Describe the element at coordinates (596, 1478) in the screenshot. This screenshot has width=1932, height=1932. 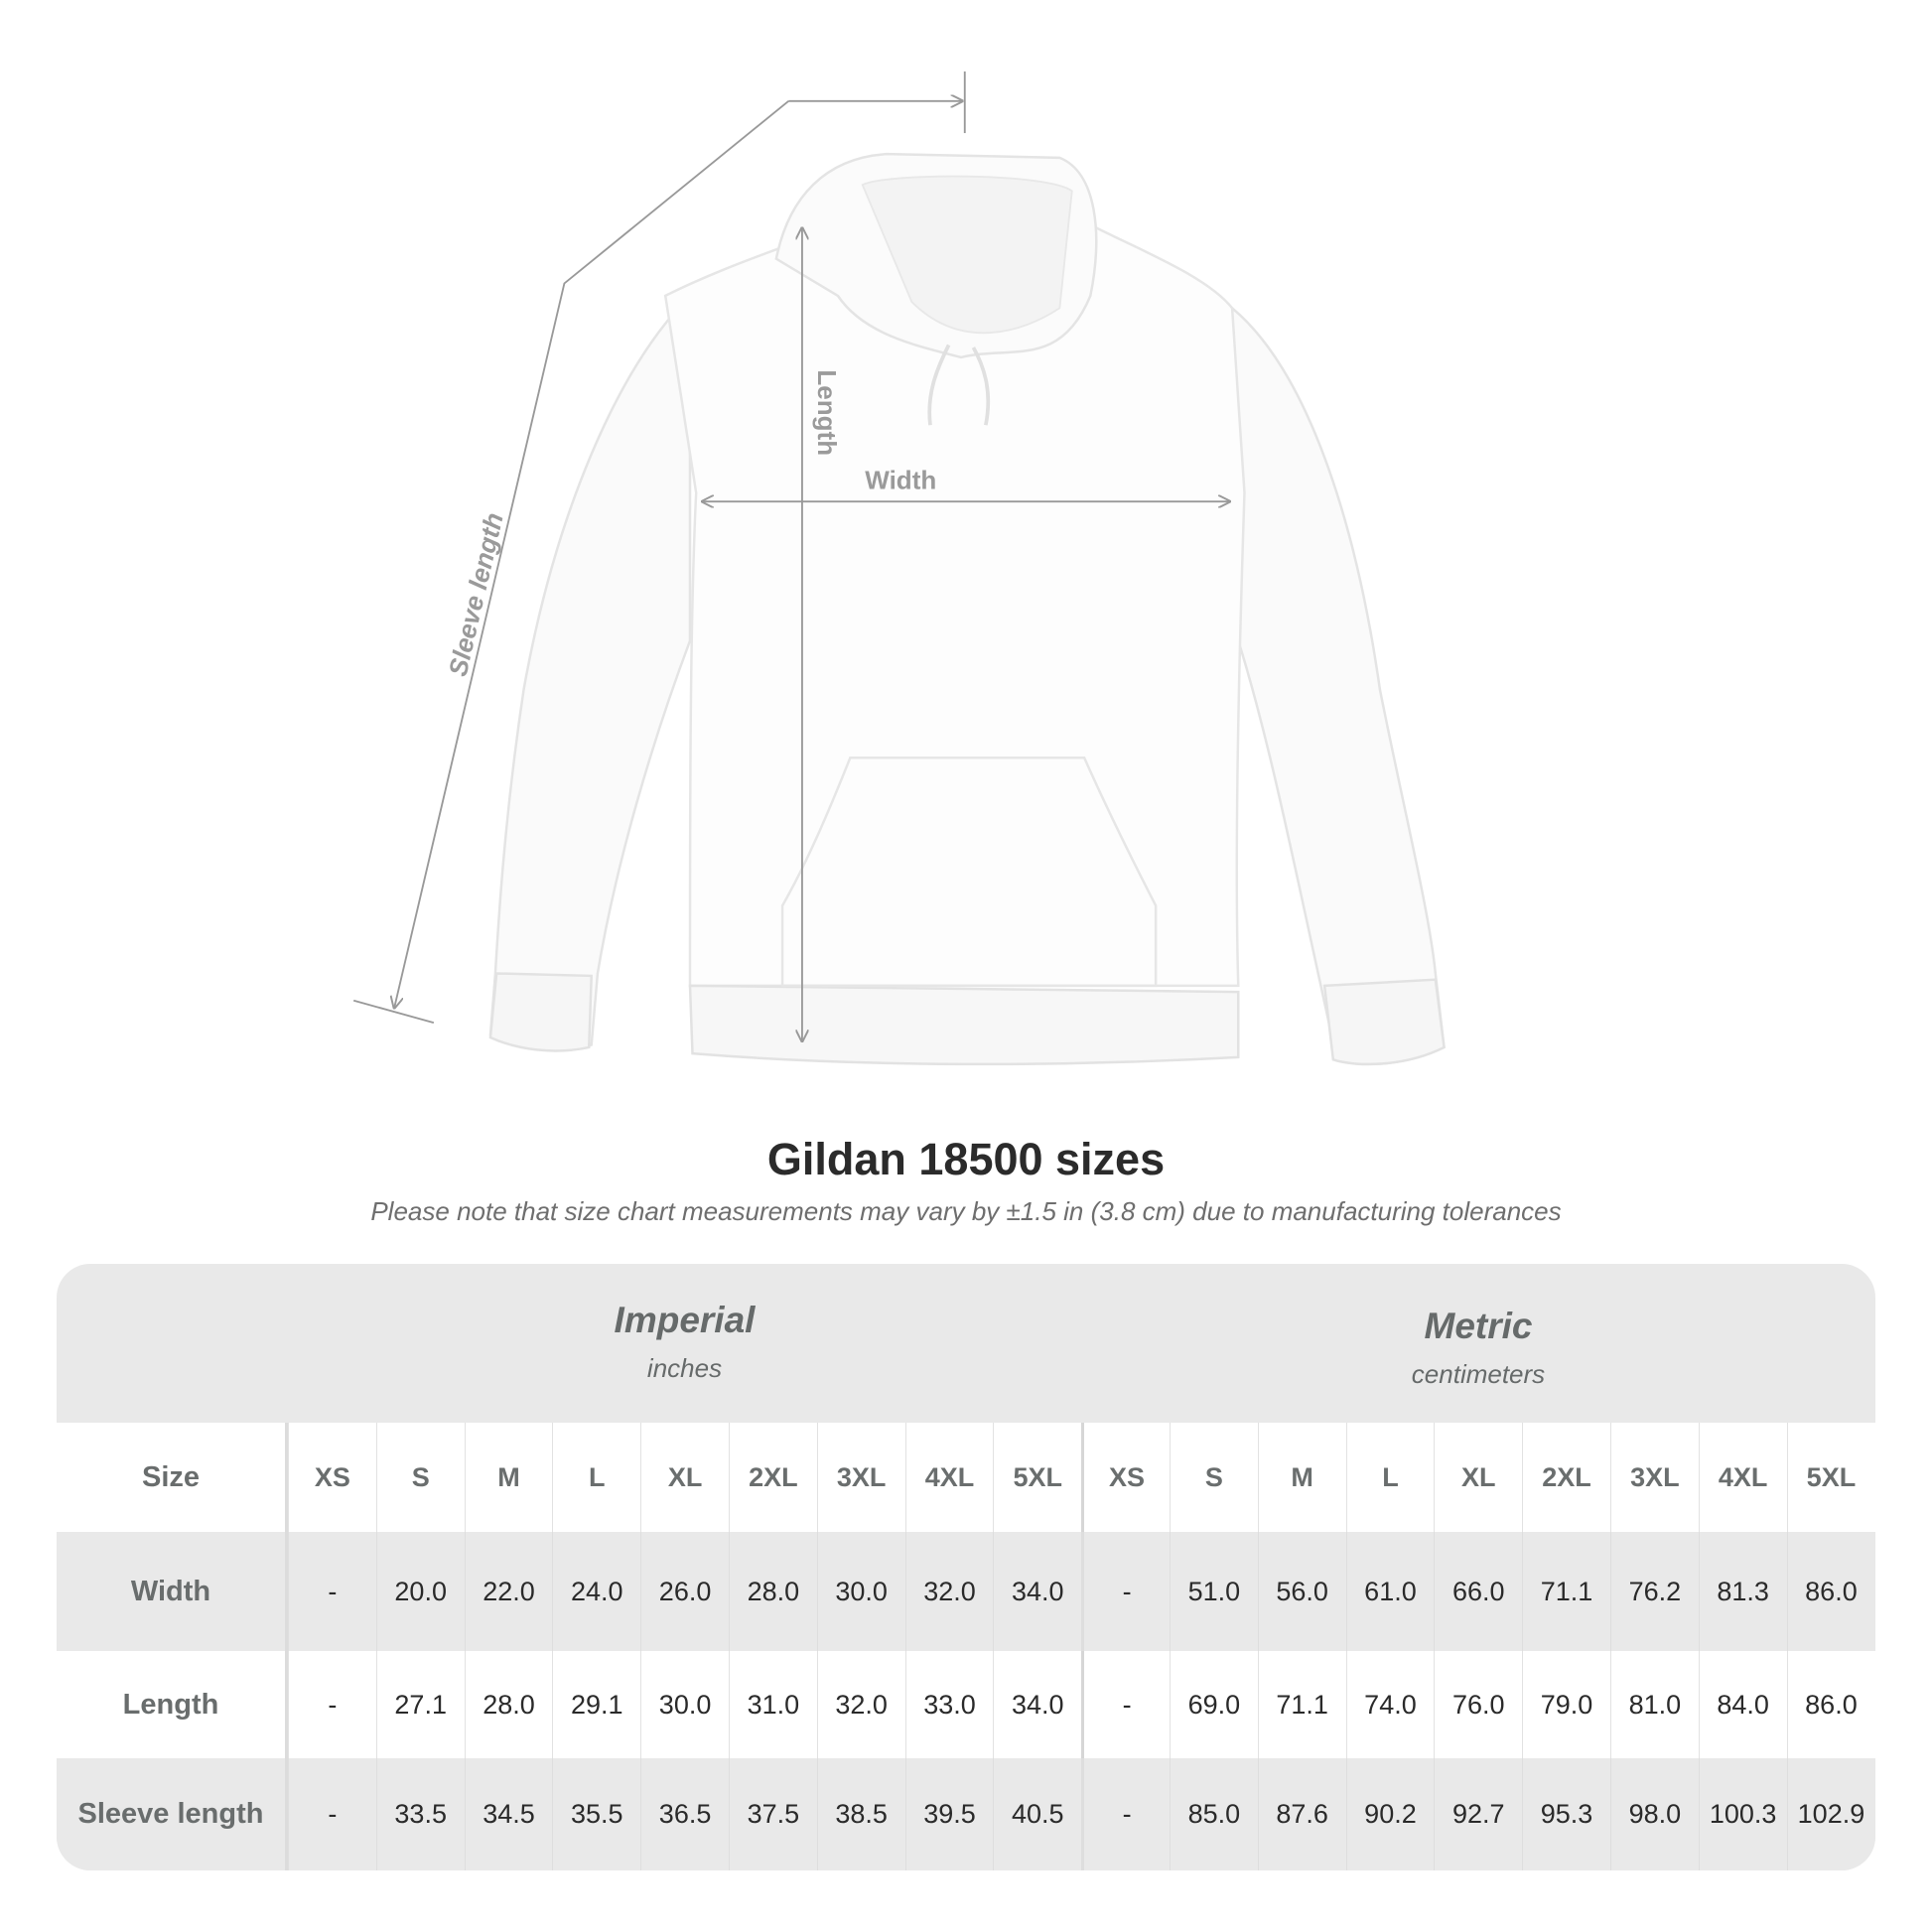
I see `size-header-imperial: L` at that location.